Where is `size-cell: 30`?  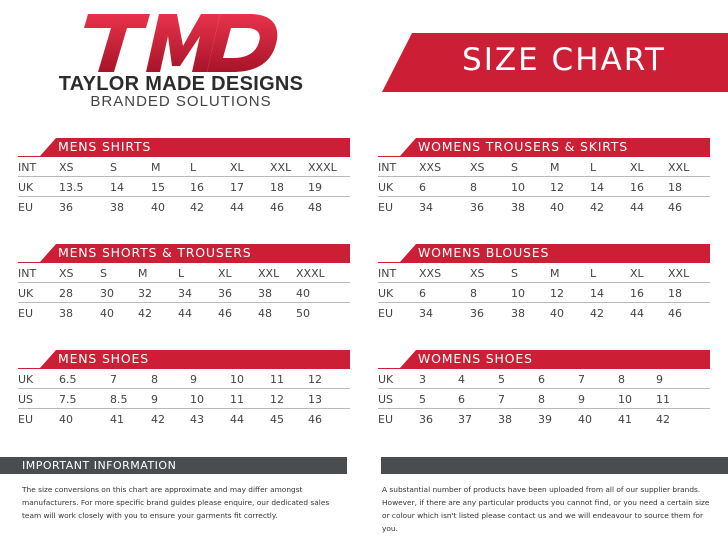
size-cell: 30 is located at coordinates (107, 293).